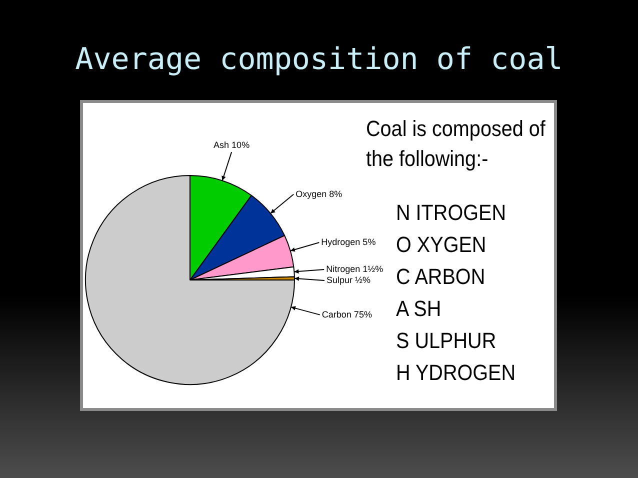  I want to click on slice-label: Oxygen 8%, so click(319, 193).